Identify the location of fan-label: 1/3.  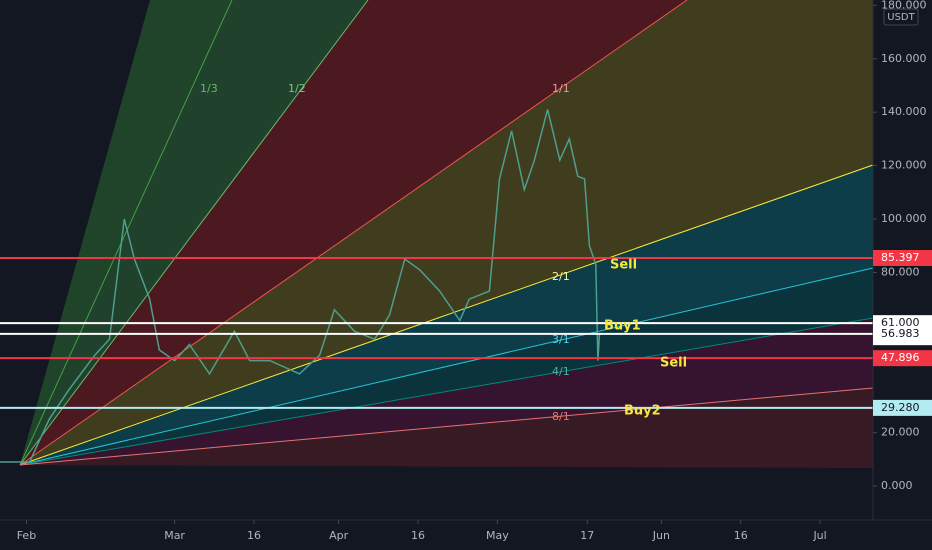
(209, 88).